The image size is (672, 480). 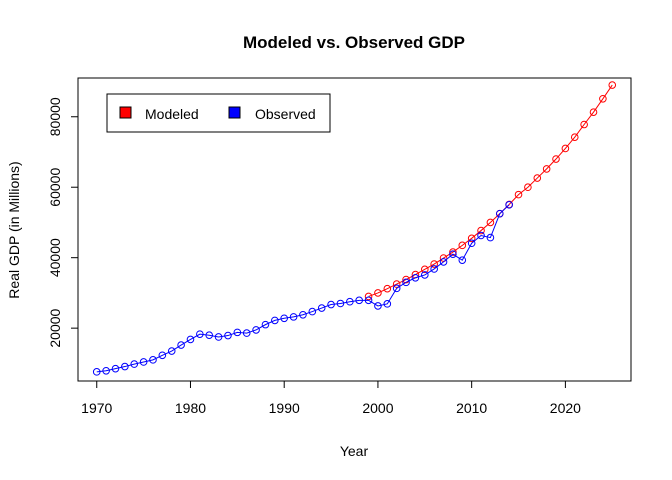 What do you see at coordinates (96, 408) in the screenshot?
I see `x-tick-label: 1970` at bounding box center [96, 408].